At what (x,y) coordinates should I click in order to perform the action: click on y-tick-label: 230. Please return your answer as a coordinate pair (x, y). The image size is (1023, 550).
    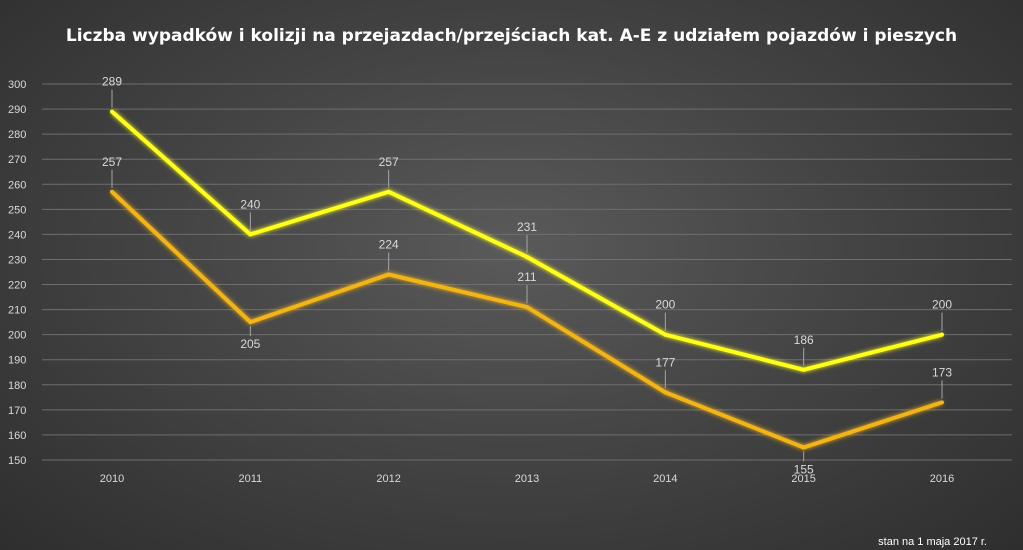
    Looking at the image, I should click on (17, 260).